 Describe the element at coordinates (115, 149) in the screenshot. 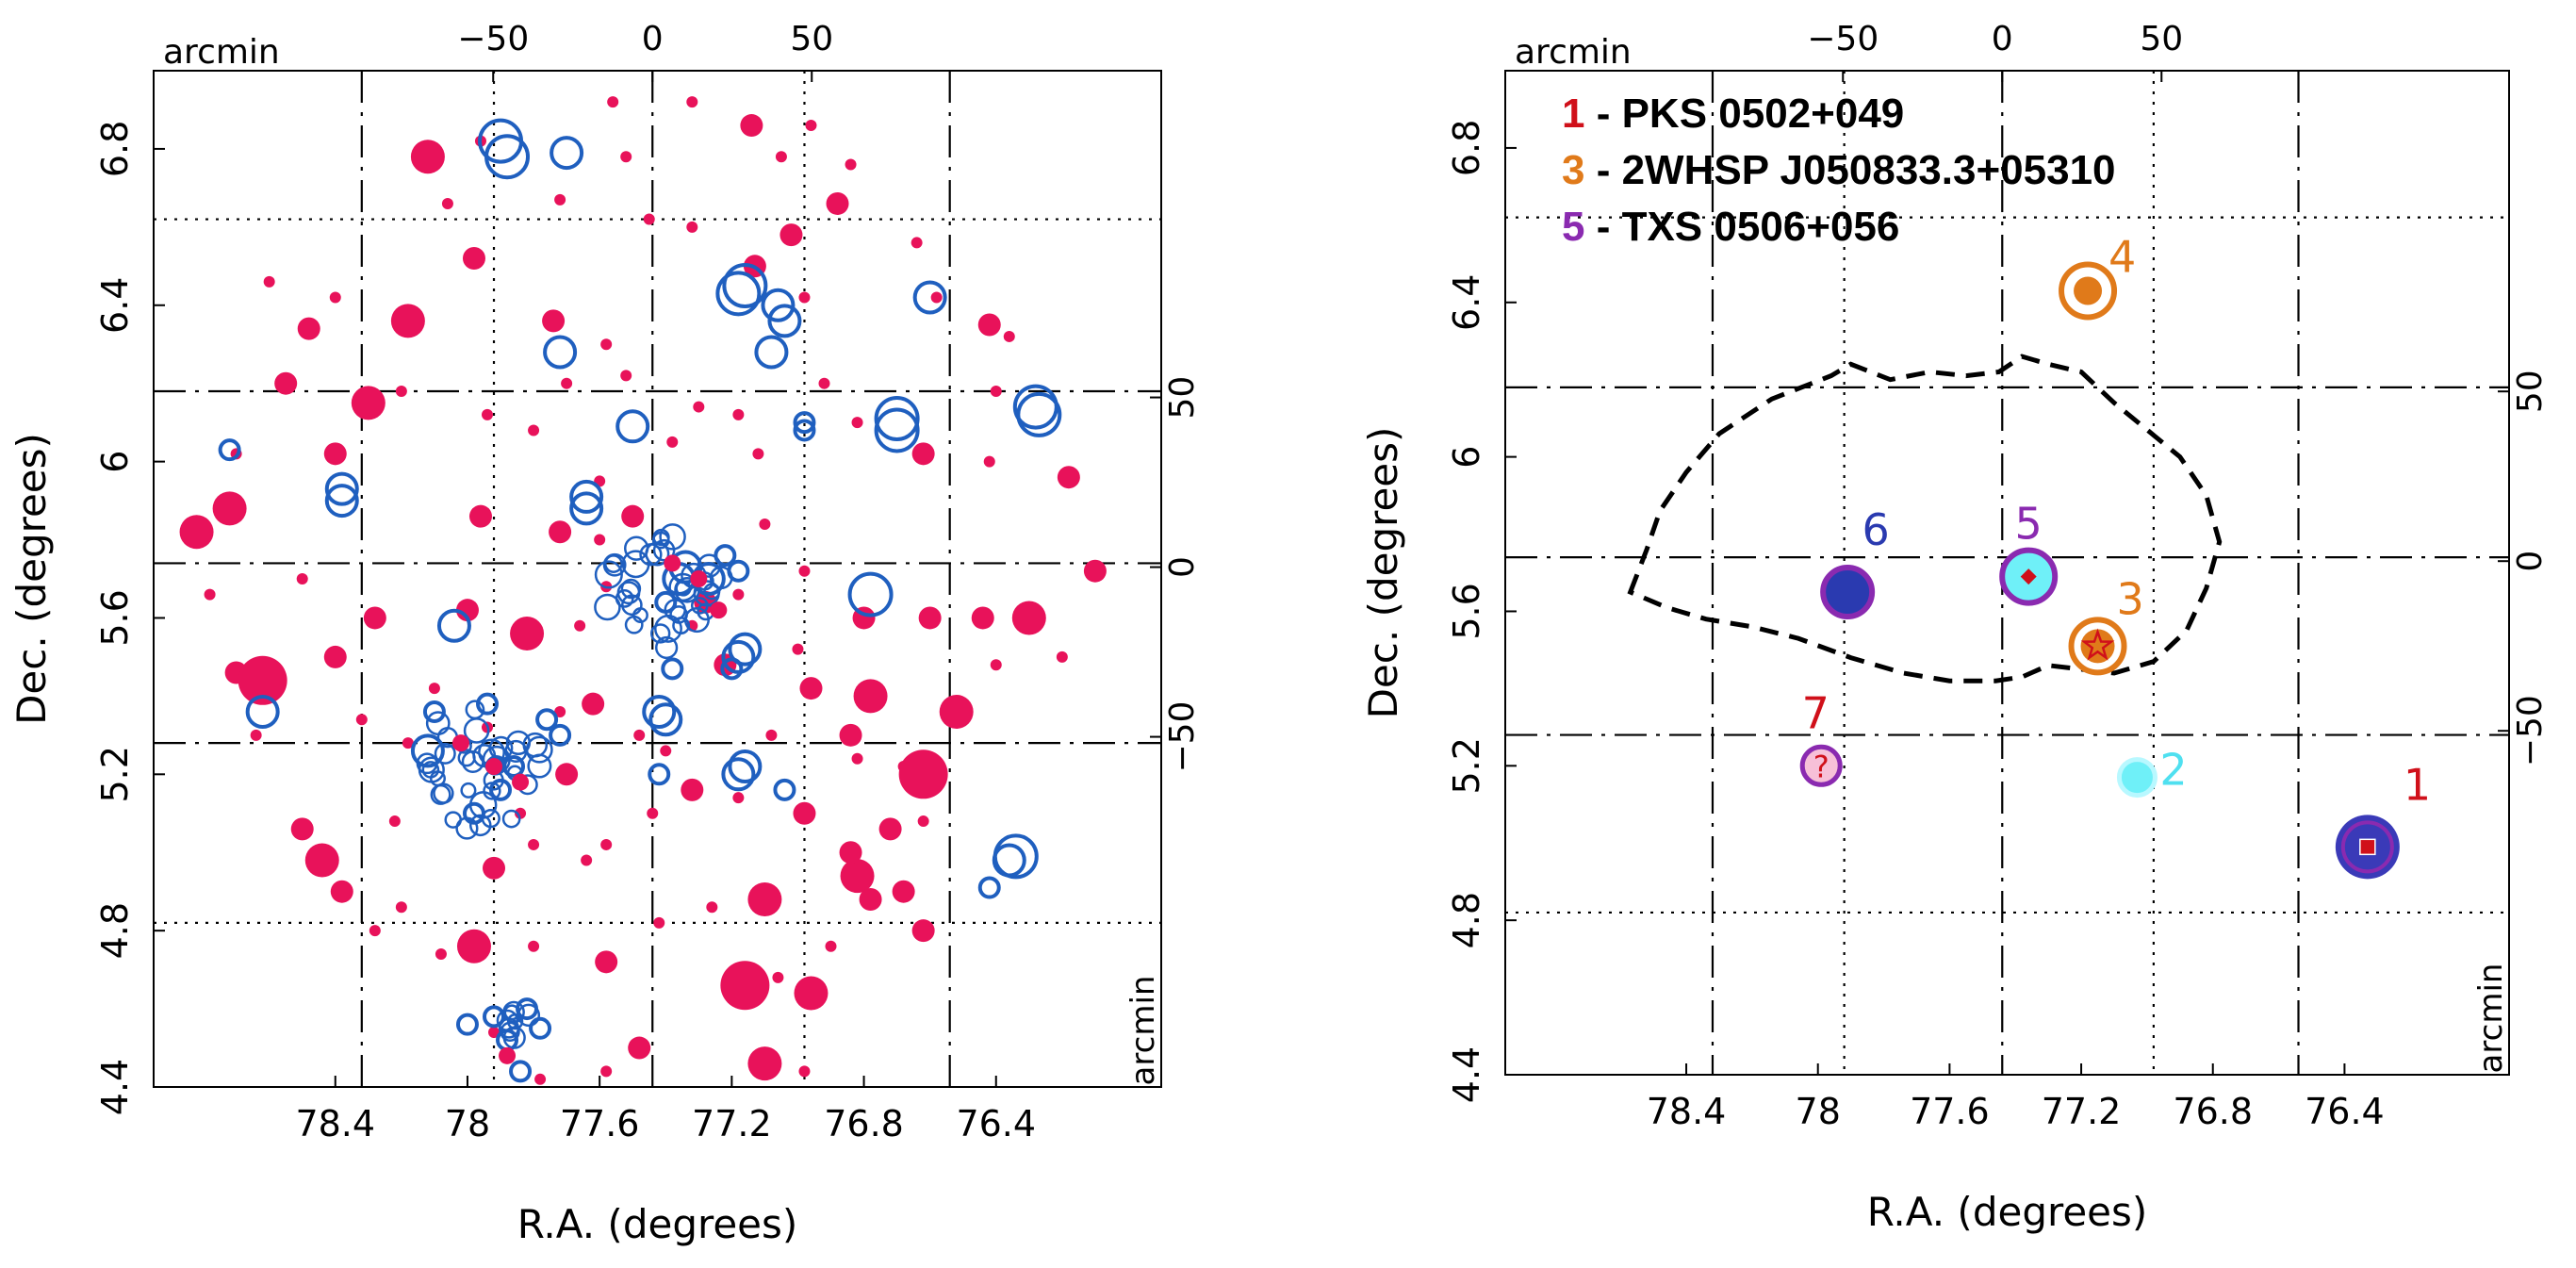

I see `y-tick-label: 6.8` at that location.